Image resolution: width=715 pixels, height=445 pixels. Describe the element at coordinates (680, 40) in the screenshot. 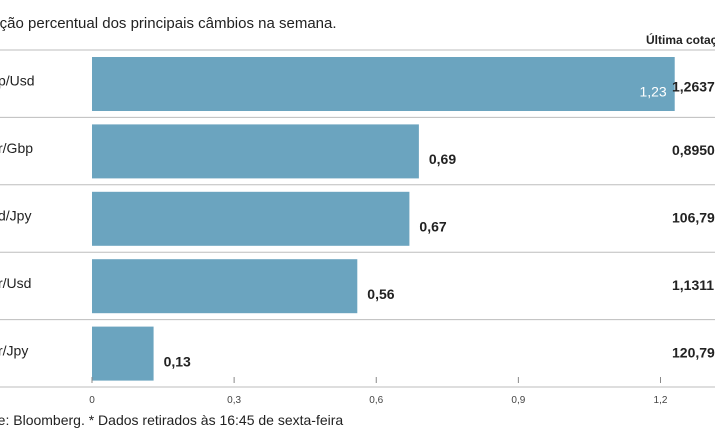

I see `last-quote-header: Última cotação*` at that location.